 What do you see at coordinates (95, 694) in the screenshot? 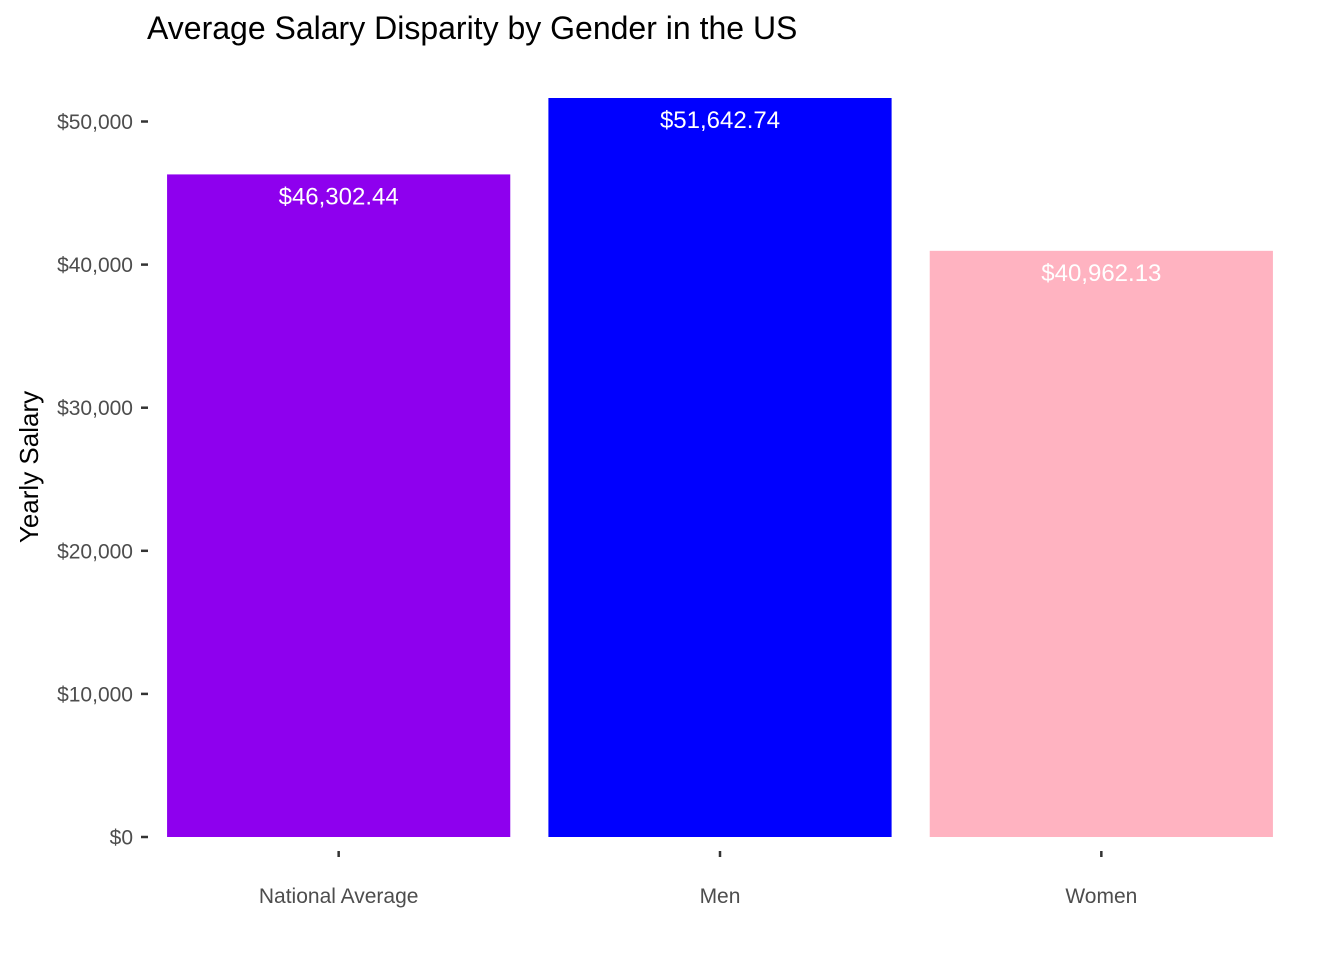
I see `y-tick-label: $10,000` at bounding box center [95, 694].